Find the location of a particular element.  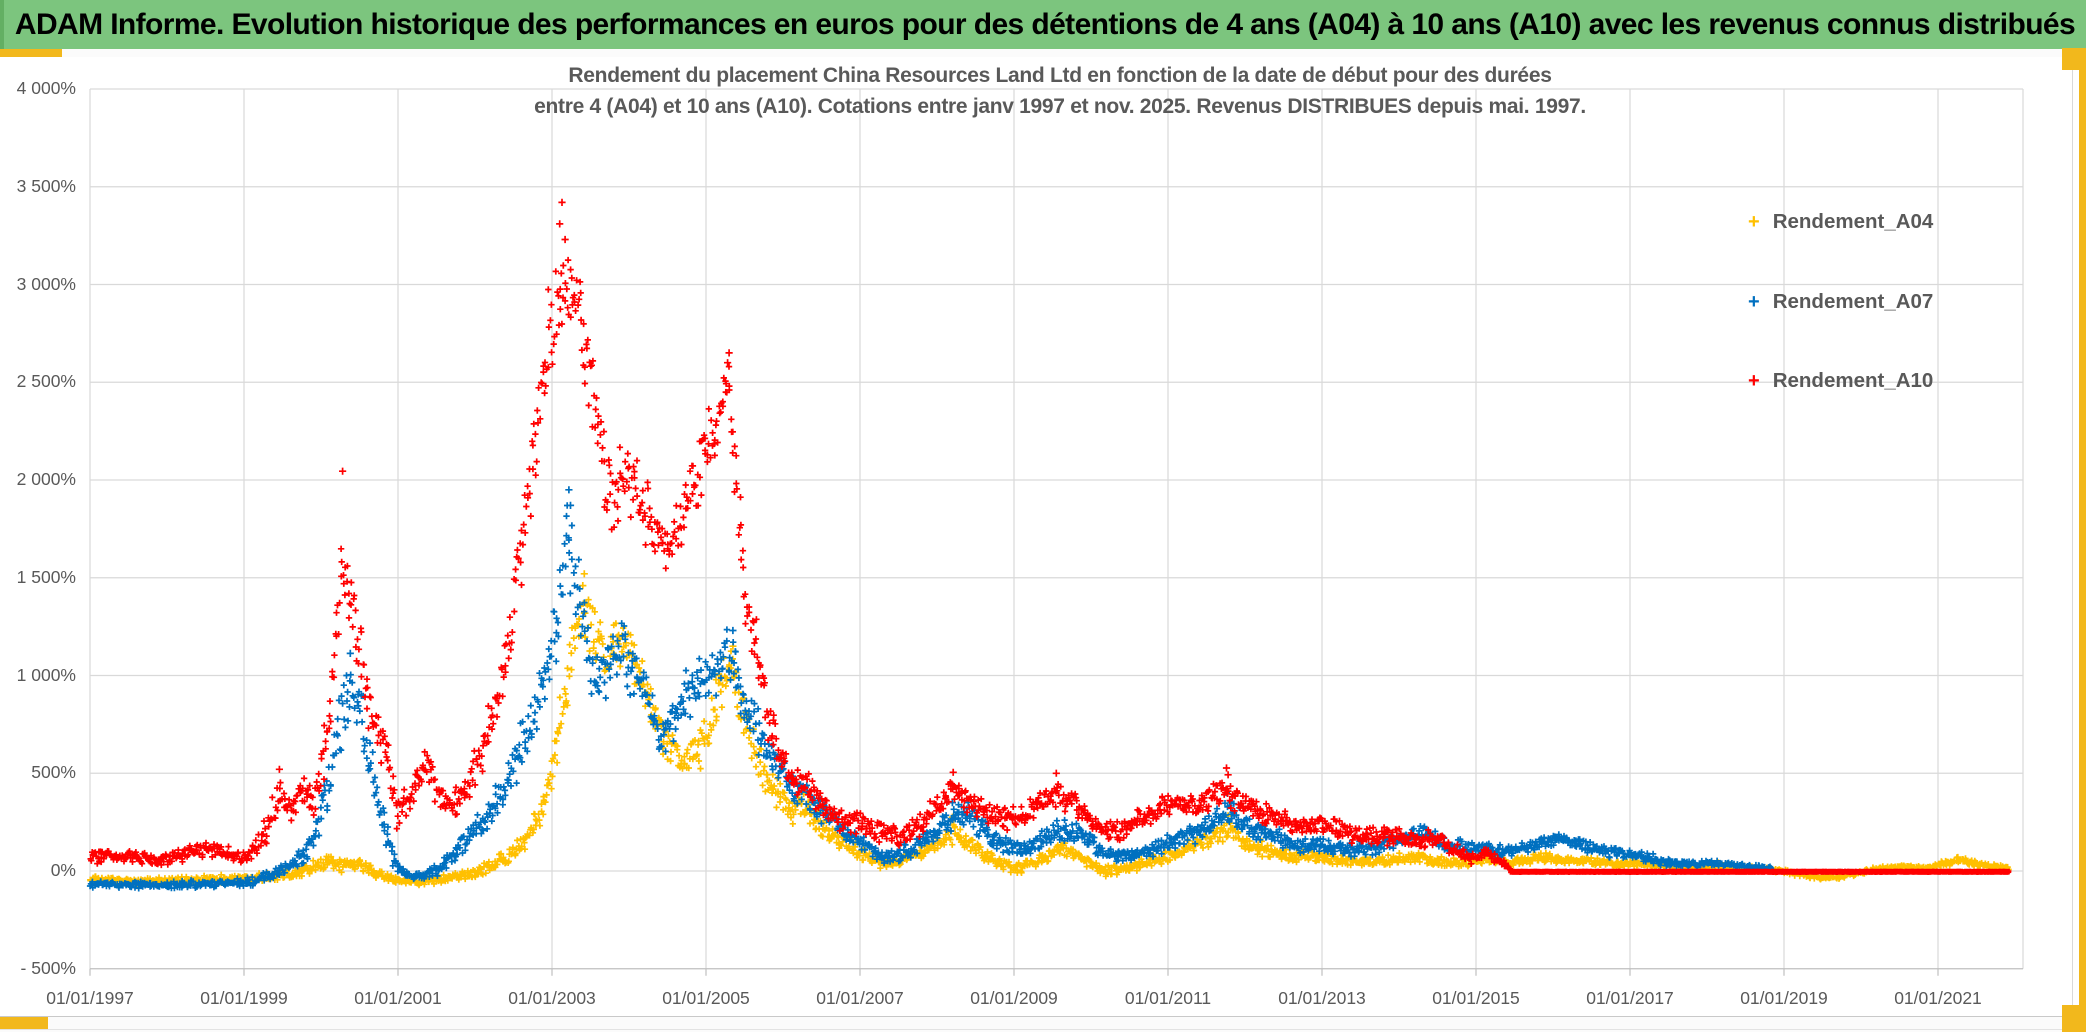

chart-frame-right-border is located at coordinates (2072, 536).